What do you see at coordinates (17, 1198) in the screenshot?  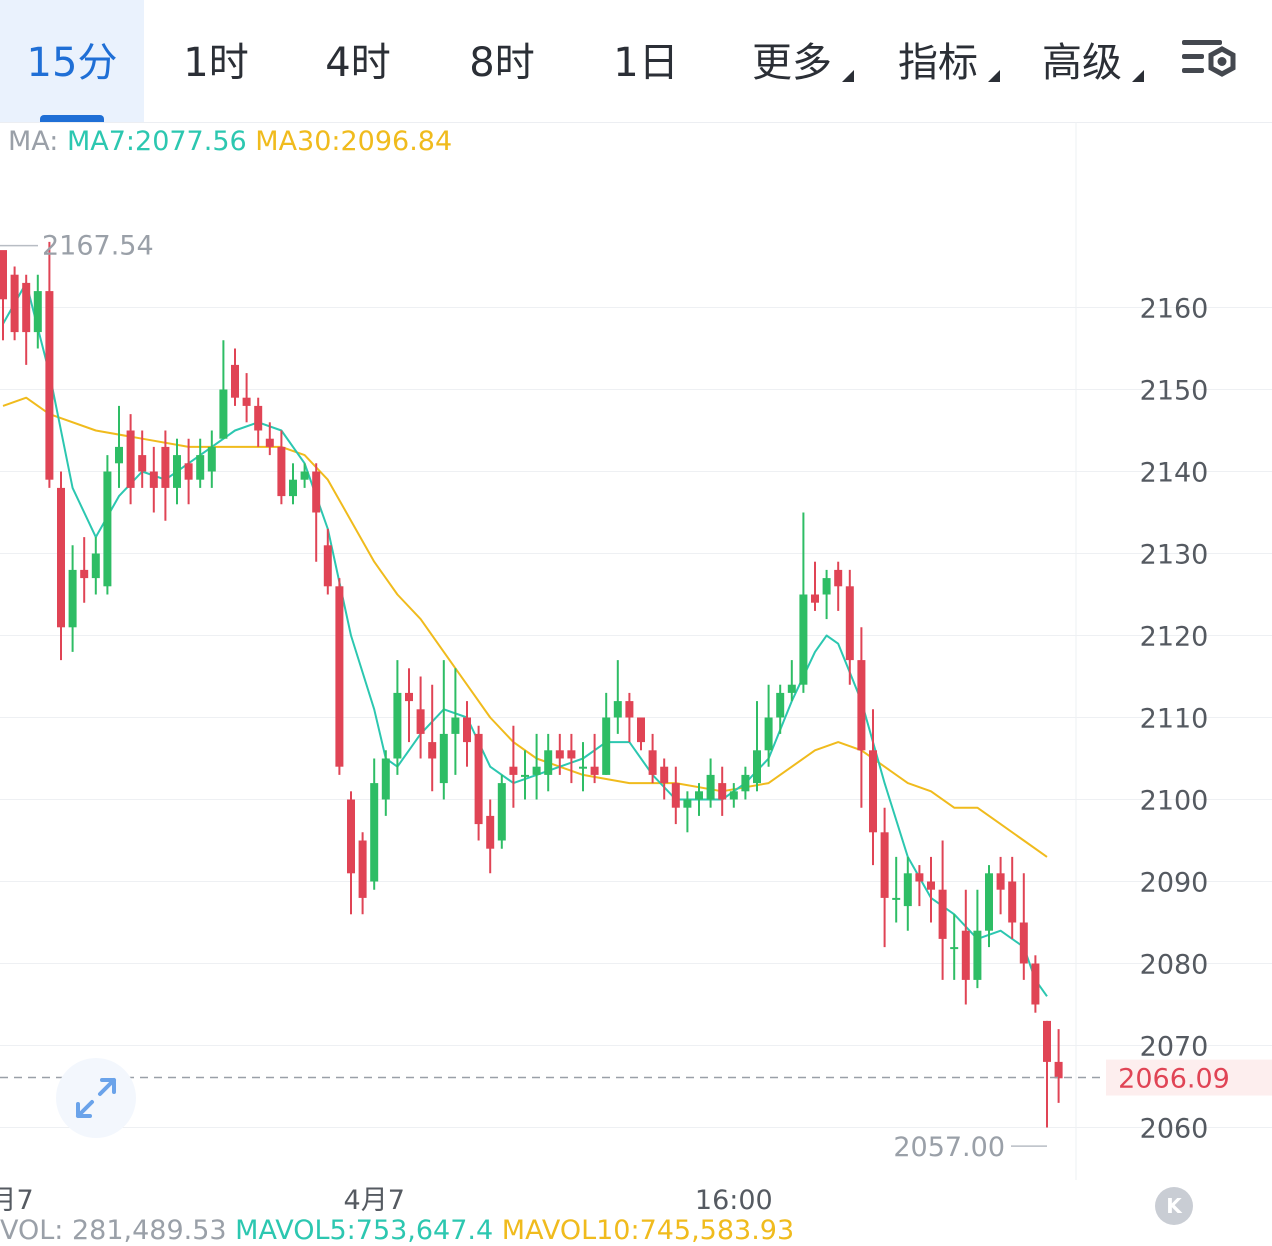 I see `x-axis-tick-label: 4月7` at bounding box center [17, 1198].